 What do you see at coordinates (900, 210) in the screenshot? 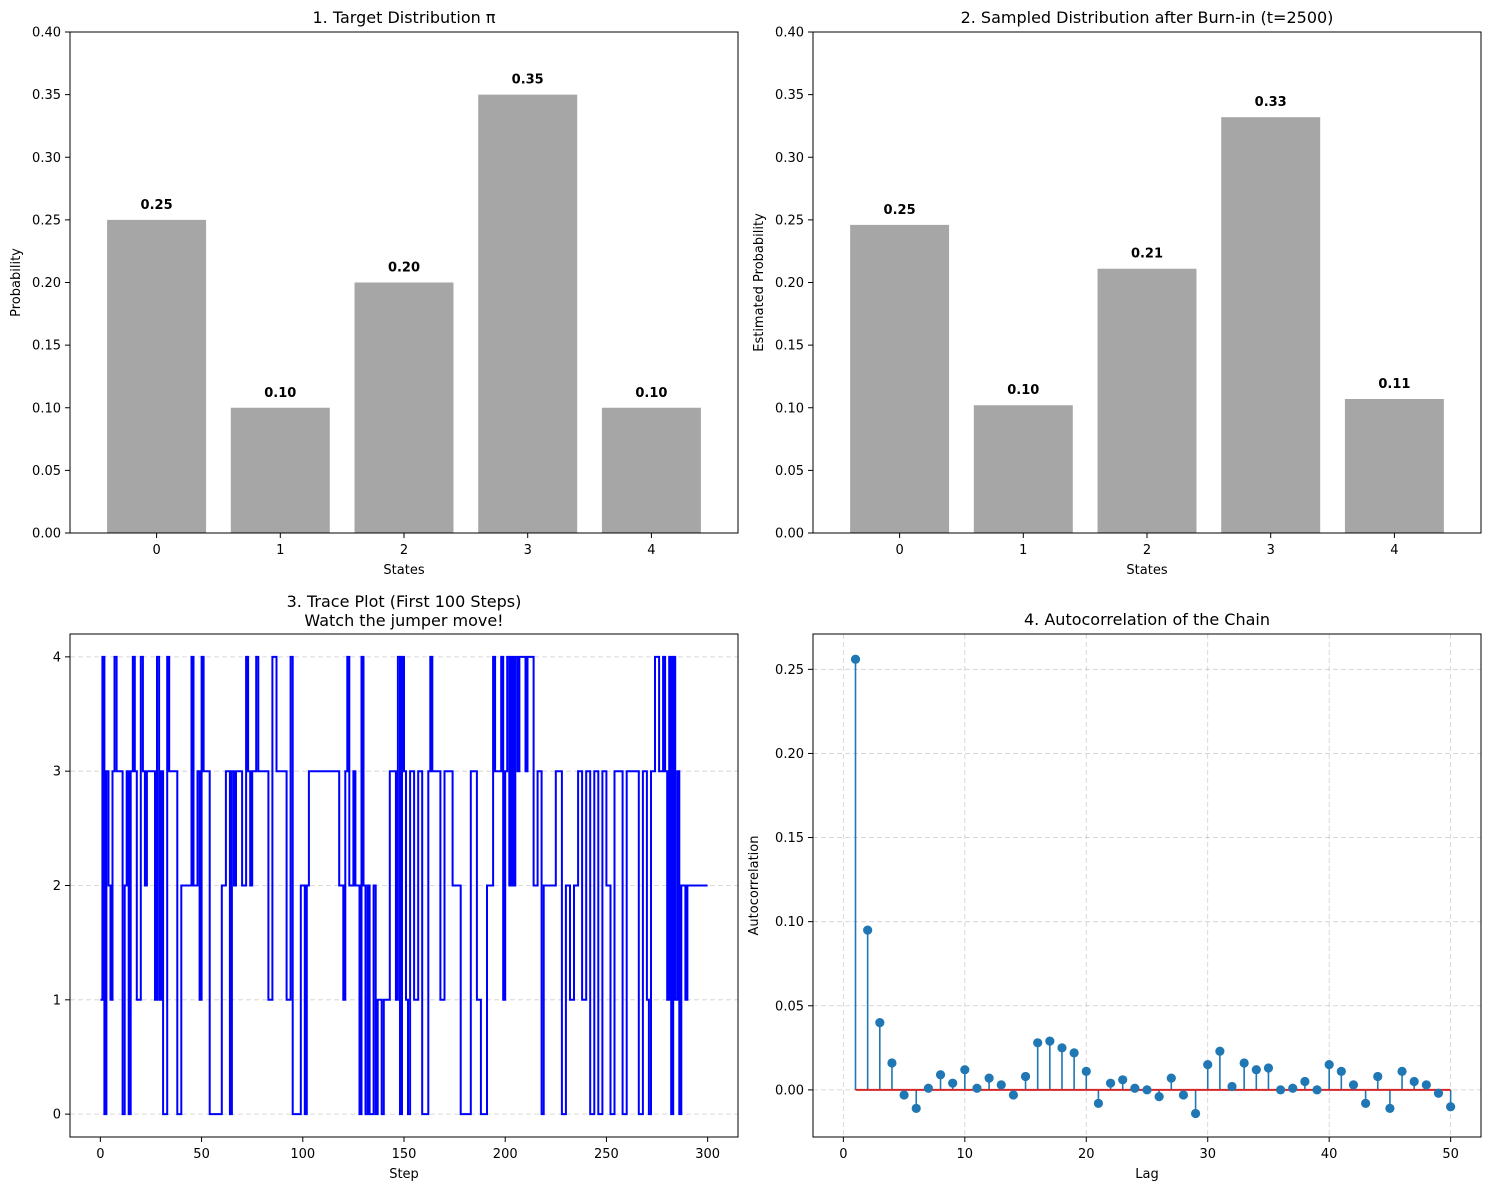
I see `bar-value-label: 0.25` at bounding box center [900, 210].